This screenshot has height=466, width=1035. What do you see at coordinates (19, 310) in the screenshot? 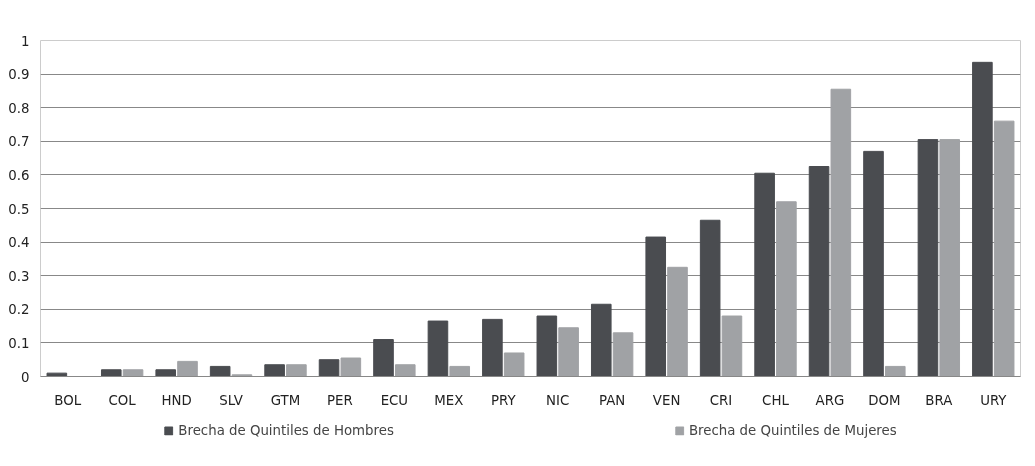
I see `y-tick-label: 0.2` at bounding box center [19, 310].